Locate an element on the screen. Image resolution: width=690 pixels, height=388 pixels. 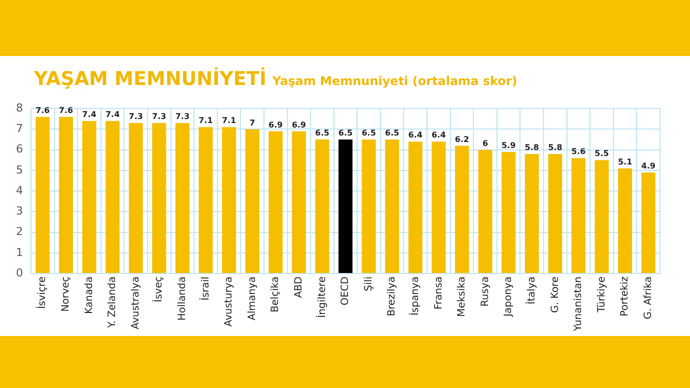
x-tick-label: İsrail is located at coordinates (205, 288).